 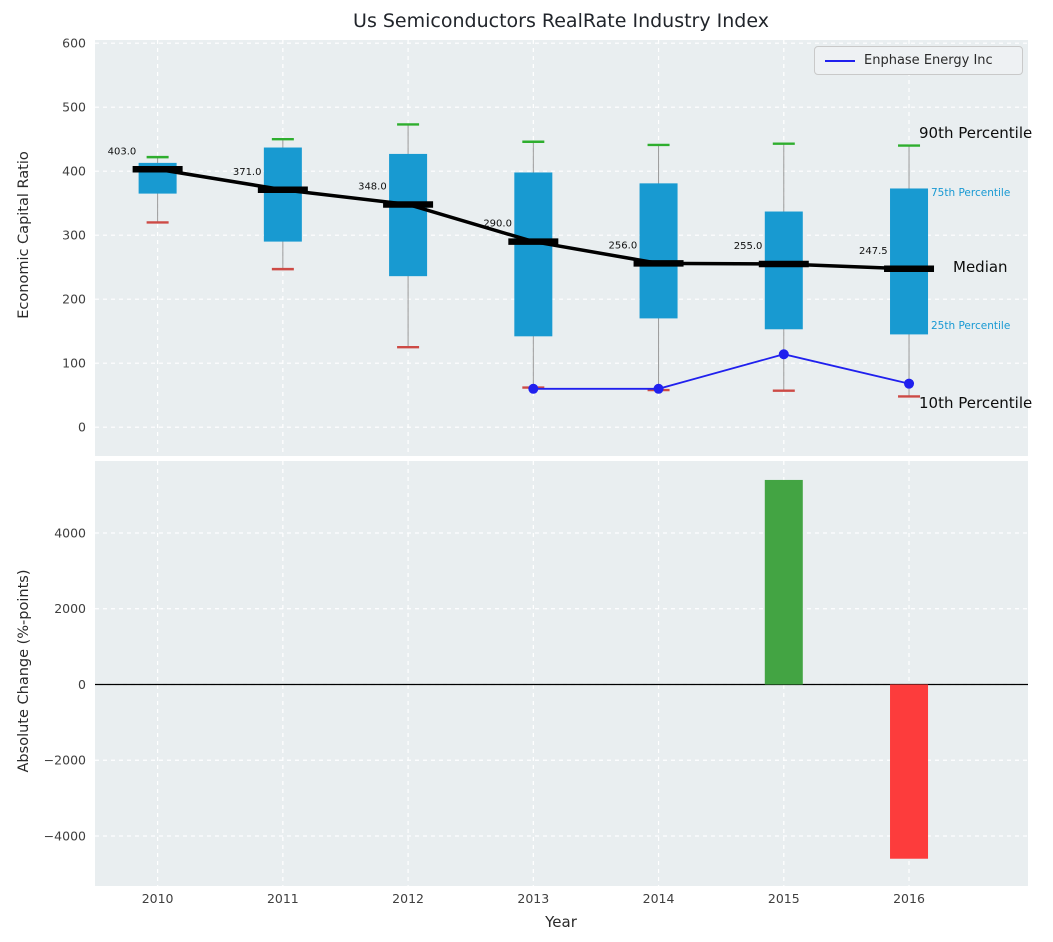 I want to click on legend: Enphase Energy Inc, so click(x=918, y=60).